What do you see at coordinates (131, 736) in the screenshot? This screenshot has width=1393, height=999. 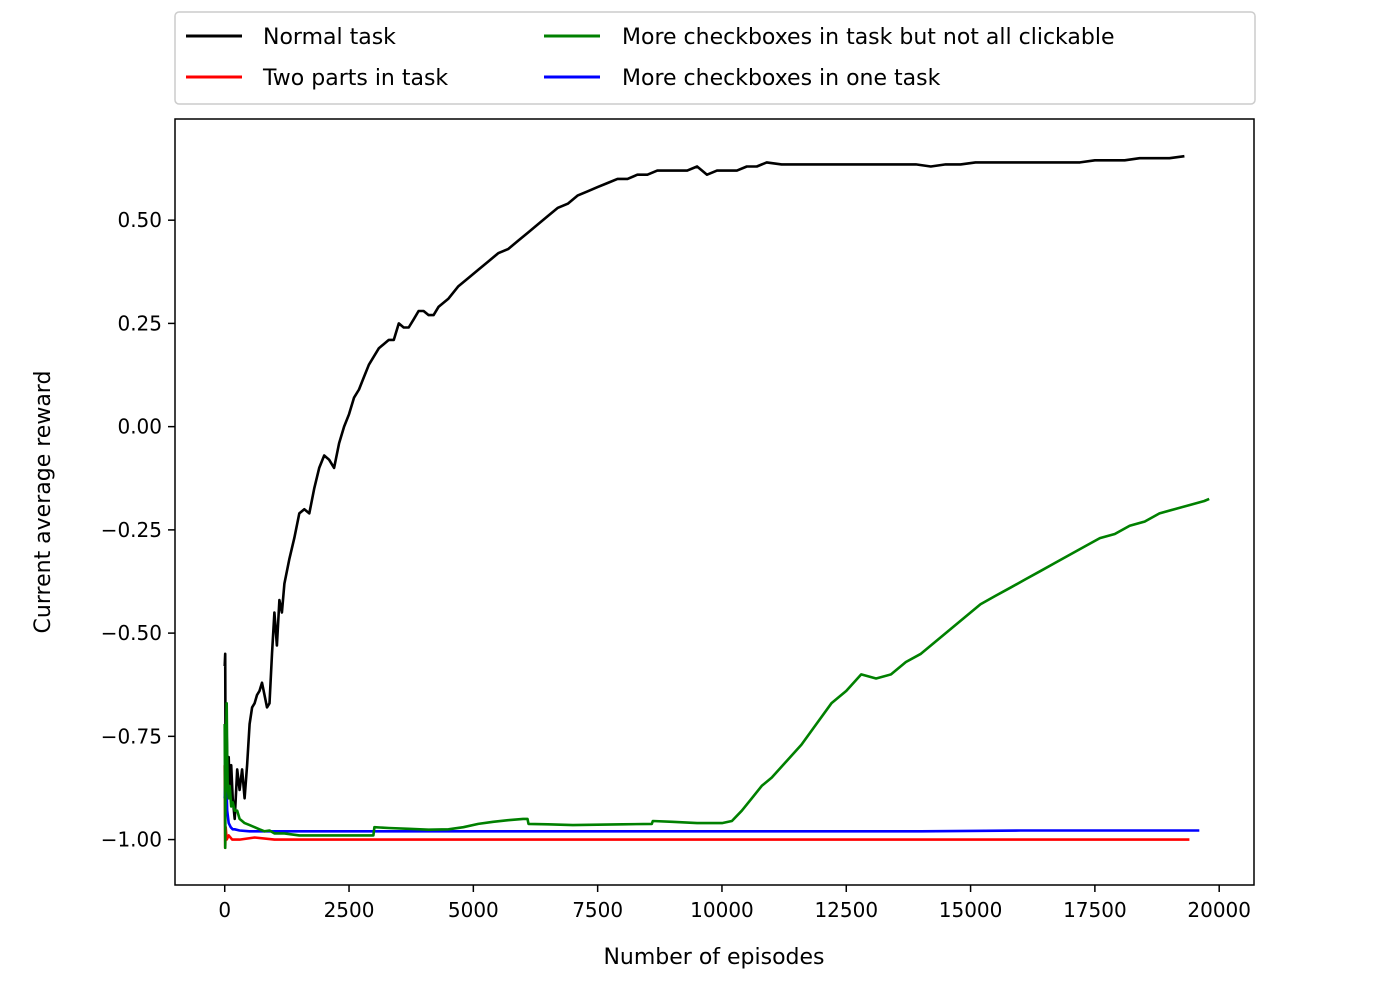 I see `y-tick-label: −0.75` at bounding box center [131, 736].